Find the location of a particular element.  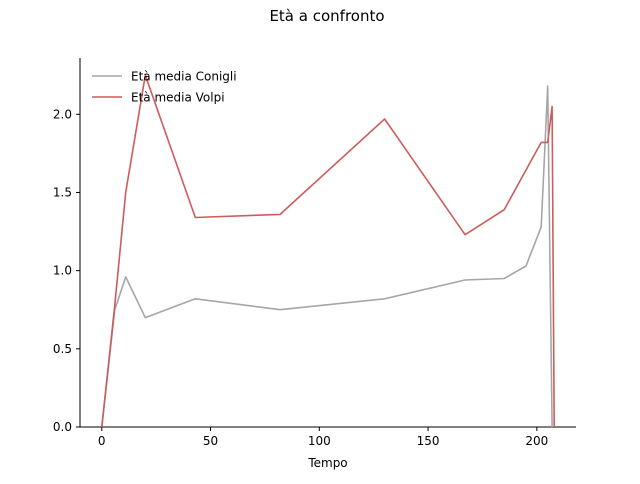

x-tick-label: 0 is located at coordinates (102, 441).